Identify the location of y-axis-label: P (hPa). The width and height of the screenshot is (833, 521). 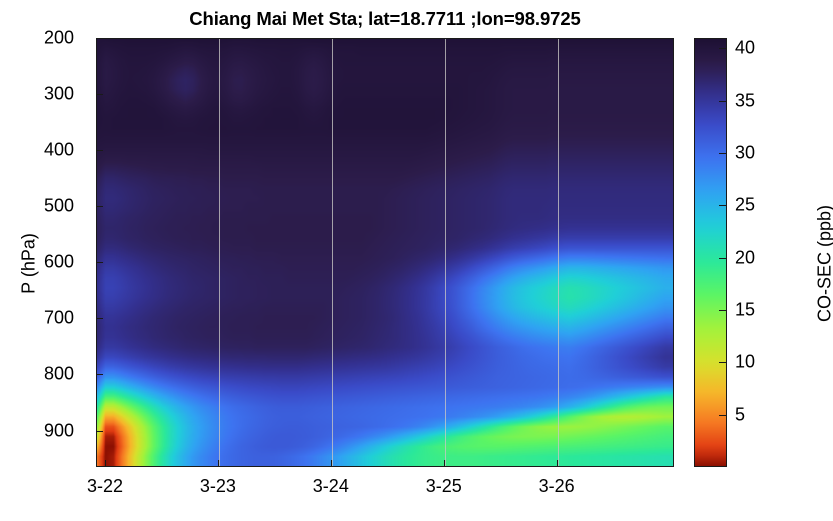
(28, 263).